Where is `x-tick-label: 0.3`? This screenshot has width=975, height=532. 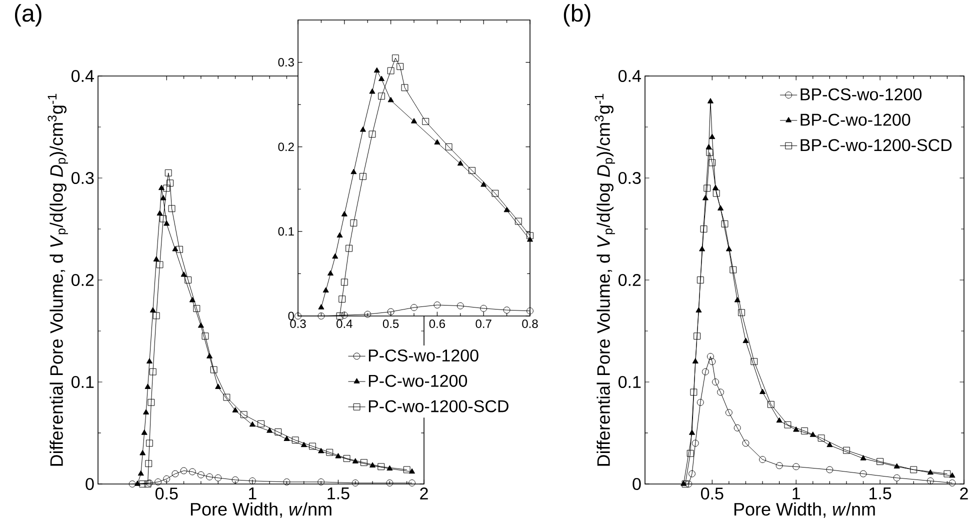
x-tick-label: 0.3 is located at coordinates (298, 324).